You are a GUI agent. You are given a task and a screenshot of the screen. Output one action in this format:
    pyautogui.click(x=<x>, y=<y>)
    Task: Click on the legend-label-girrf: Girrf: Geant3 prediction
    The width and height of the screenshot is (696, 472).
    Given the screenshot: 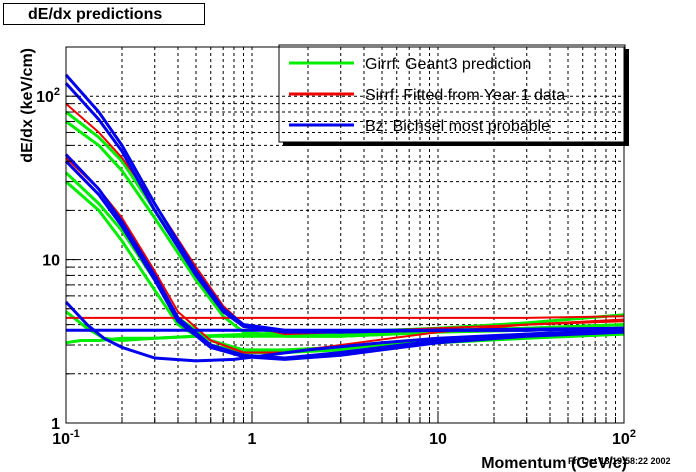 What is the action you would take?
    pyautogui.click(x=448, y=64)
    